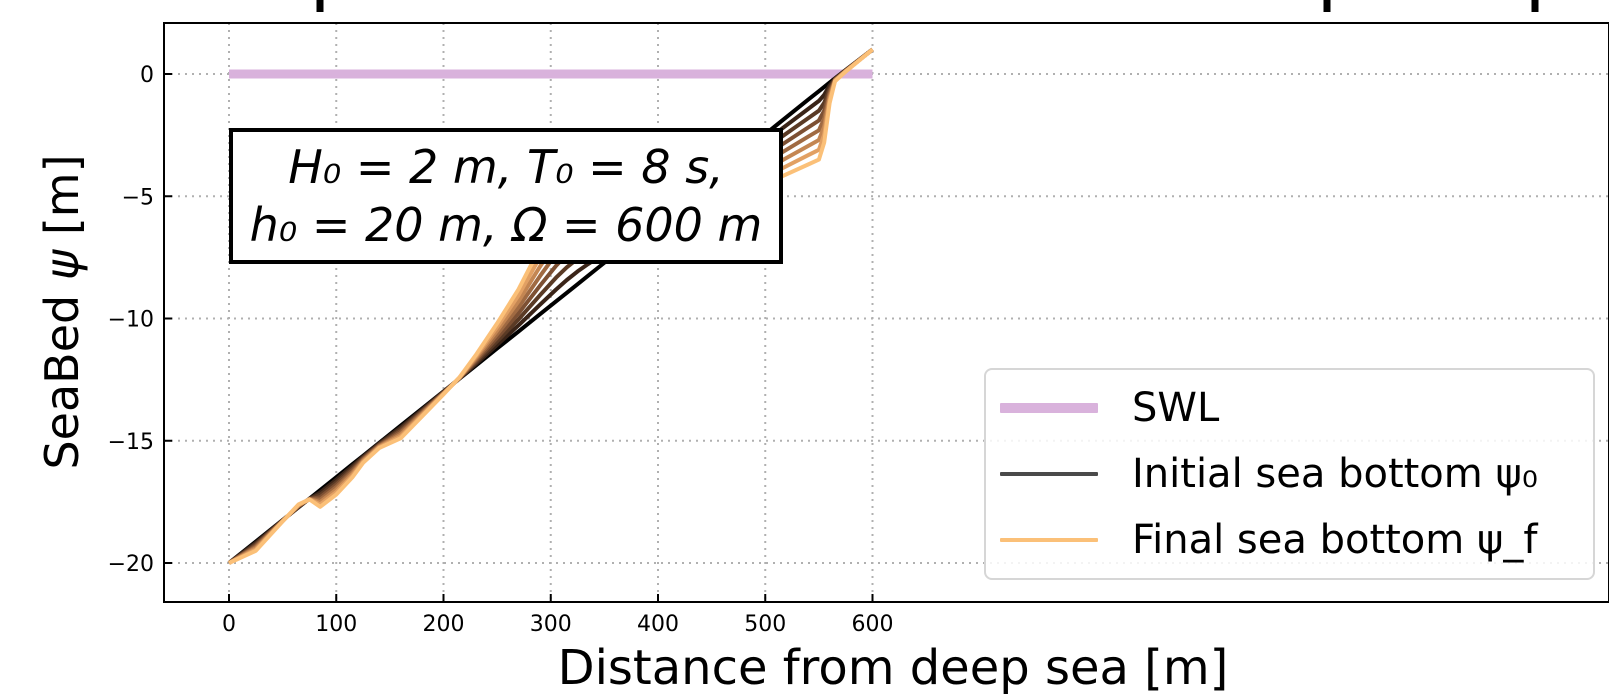  Describe the element at coordinates (1335, 474) in the screenshot. I see `legend-label-initial: Initial sea bottom ψ₀` at that location.